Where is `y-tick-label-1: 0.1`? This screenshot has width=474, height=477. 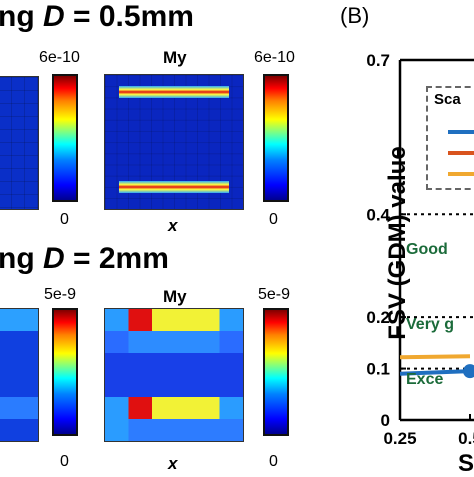
y-tick-label-1: 0.1 is located at coordinates (378, 369).